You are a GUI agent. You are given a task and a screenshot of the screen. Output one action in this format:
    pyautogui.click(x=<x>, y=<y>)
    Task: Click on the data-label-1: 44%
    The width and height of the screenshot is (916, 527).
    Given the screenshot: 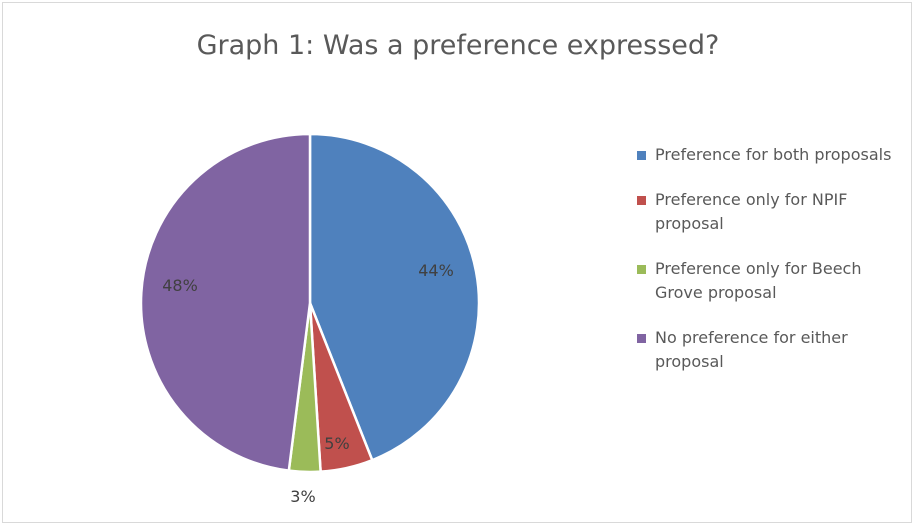 What is the action you would take?
    pyautogui.click(x=436, y=270)
    